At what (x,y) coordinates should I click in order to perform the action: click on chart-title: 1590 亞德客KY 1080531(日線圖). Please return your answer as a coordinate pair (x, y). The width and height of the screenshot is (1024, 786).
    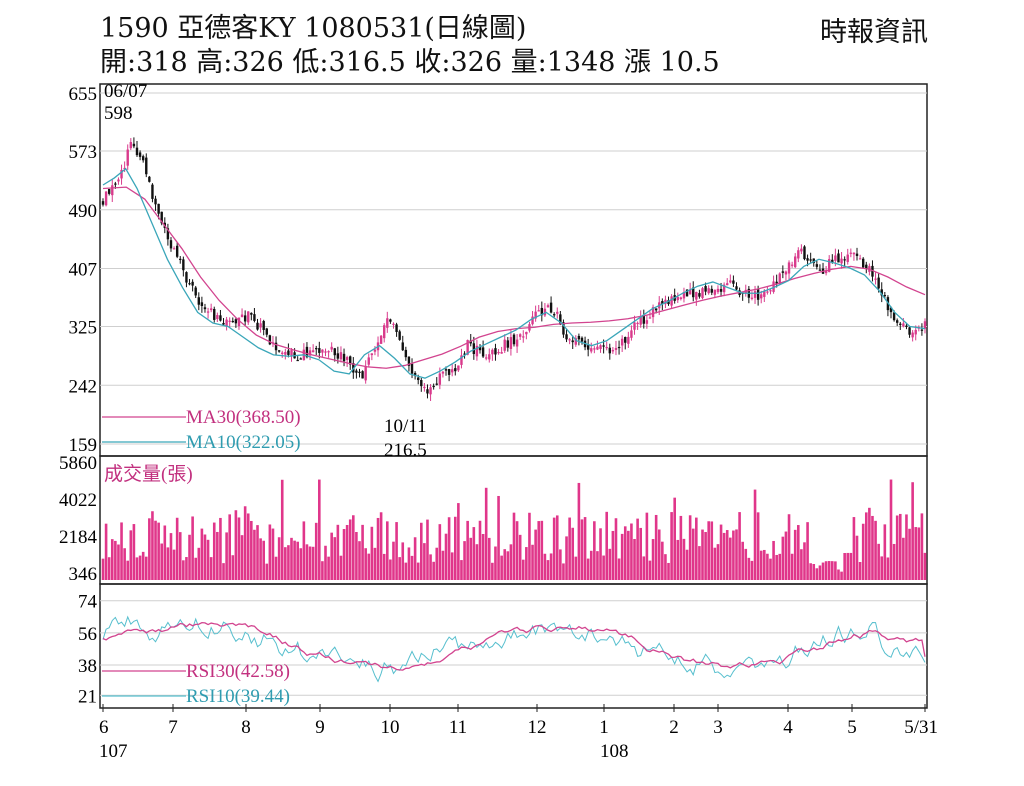
    Looking at the image, I should click on (313, 28).